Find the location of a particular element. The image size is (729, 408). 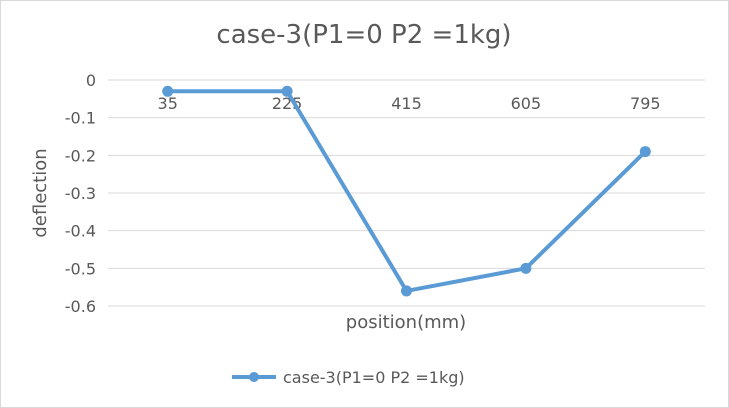

y-tick-label: -0.6 is located at coordinates (80, 306).